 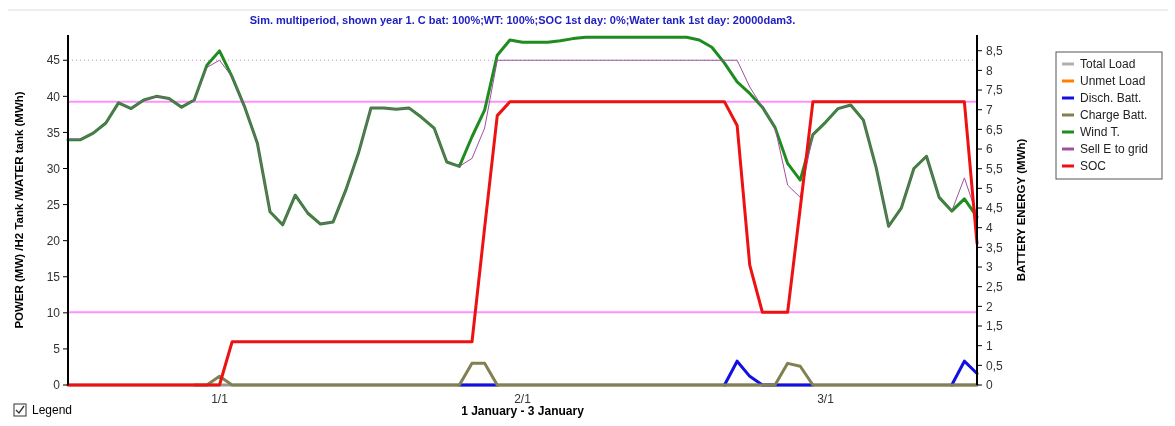 What do you see at coordinates (1114, 149) in the screenshot?
I see `legend-label: Sell E to grid` at bounding box center [1114, 149].